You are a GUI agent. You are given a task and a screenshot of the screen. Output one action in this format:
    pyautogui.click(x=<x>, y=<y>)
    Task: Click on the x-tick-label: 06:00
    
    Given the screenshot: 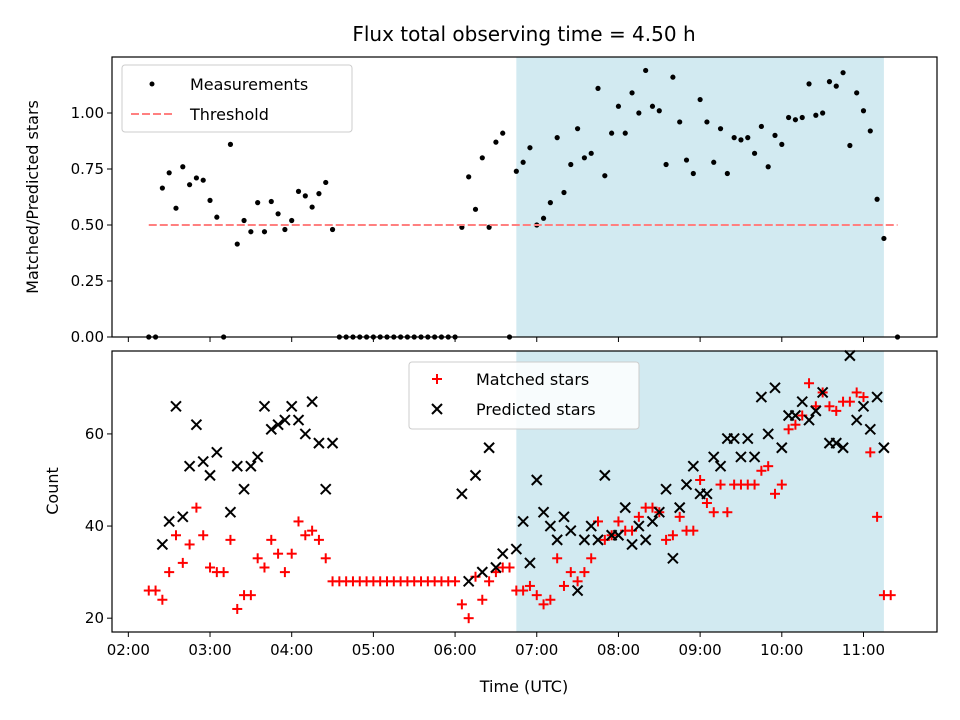 What is the action you would take?
    pyautogui.click(x=454, y=650)
    